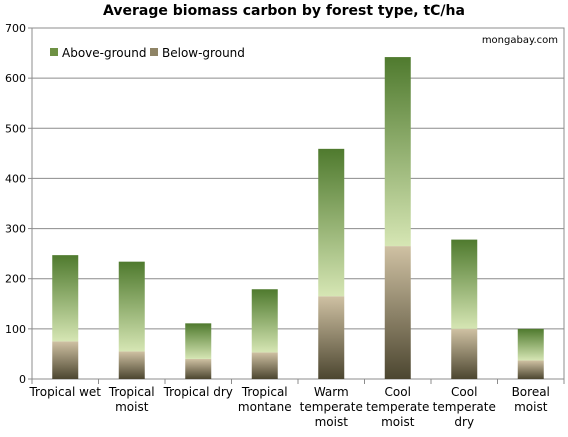 This screenshot has width=568, height=437. Describe the element at coordinates (64, 392) in the screenshot. I see `x-tick-label: Tropical wet` at that location.